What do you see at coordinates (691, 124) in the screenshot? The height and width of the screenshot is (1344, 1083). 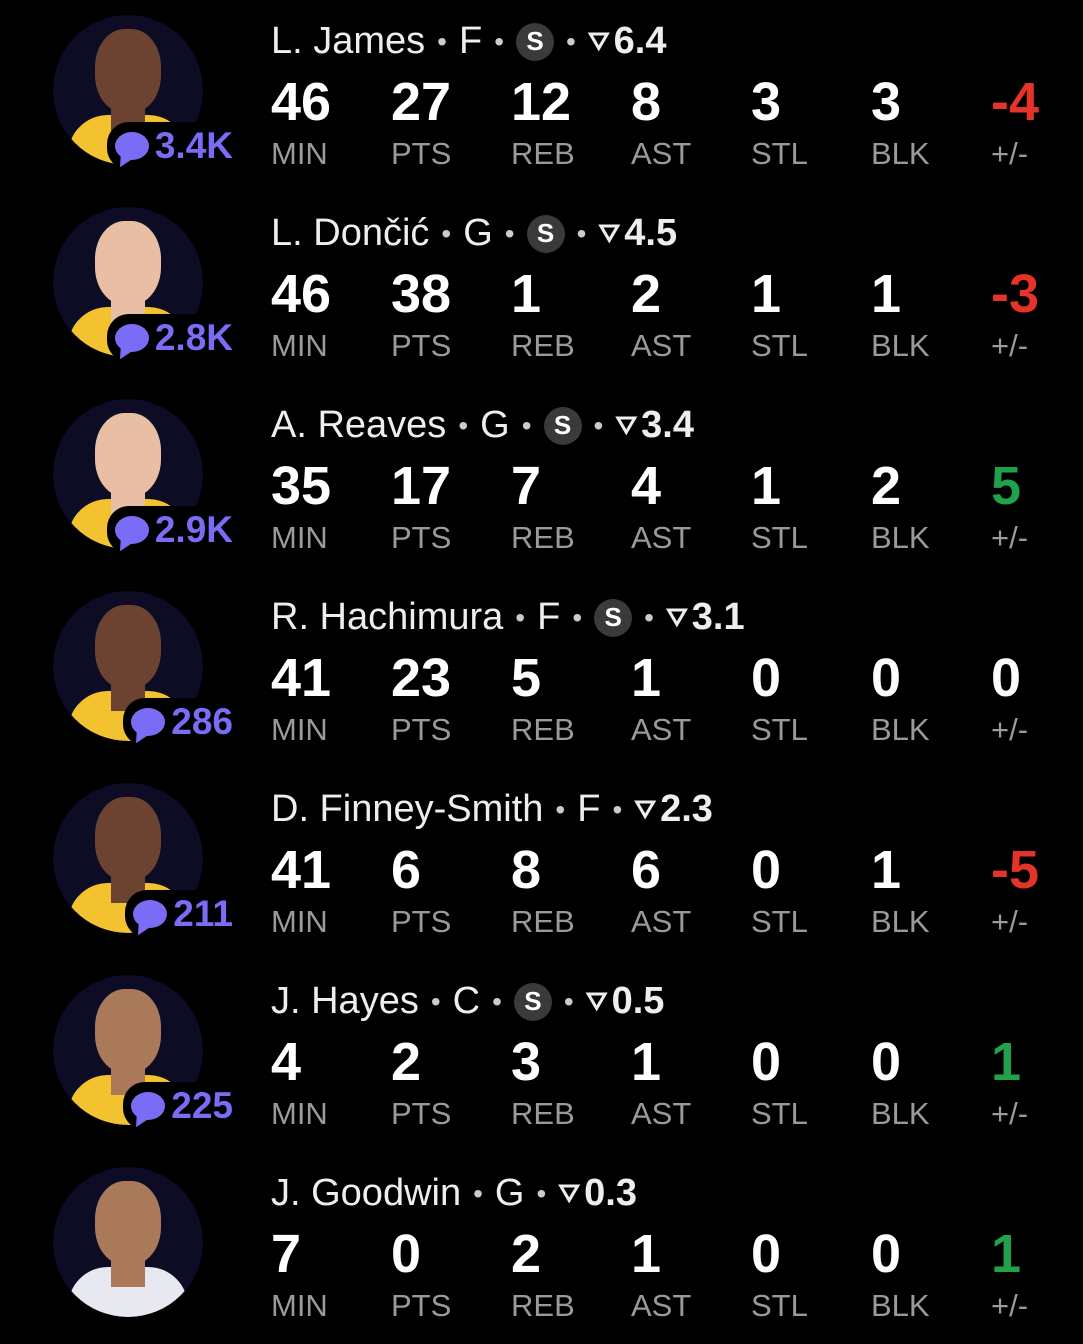 I see `stat-ast: 8 AST` at bounding box center [691, 124].